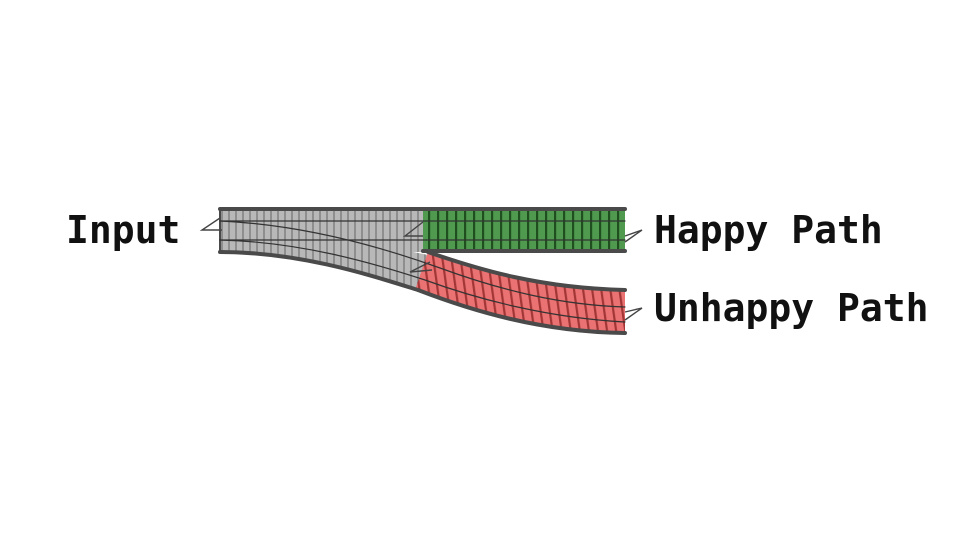  Describe the element at coordinates (413, 229) in the screenshot. I see `switch-connector-upper` at that location.